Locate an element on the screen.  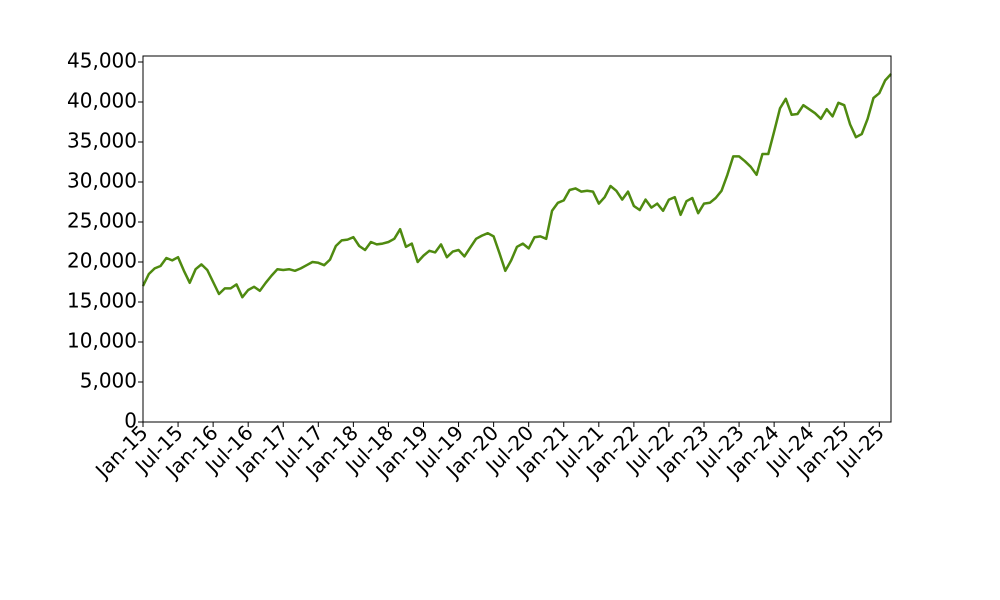
y-tick-label: 35,000 is located at coordinates (102, 141).